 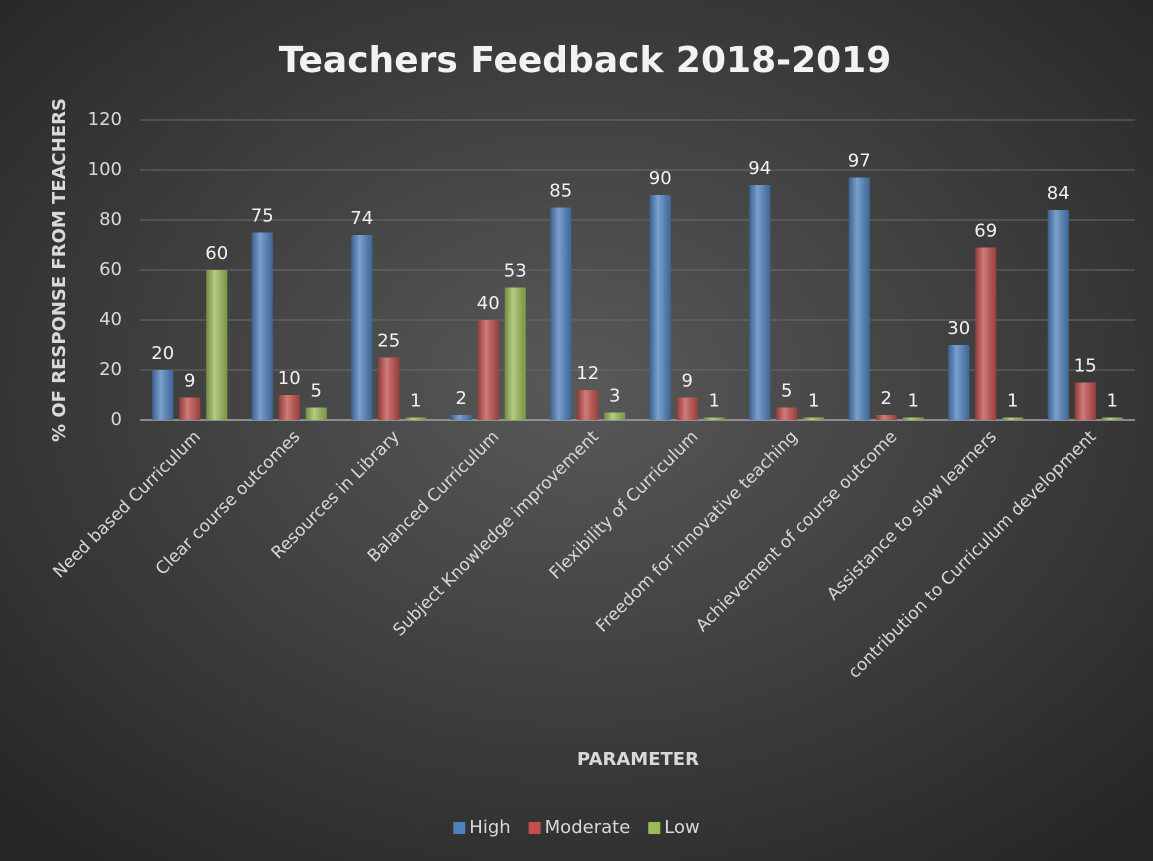 I want to click on y-tick-label: 40, so click(x=110, y=319).